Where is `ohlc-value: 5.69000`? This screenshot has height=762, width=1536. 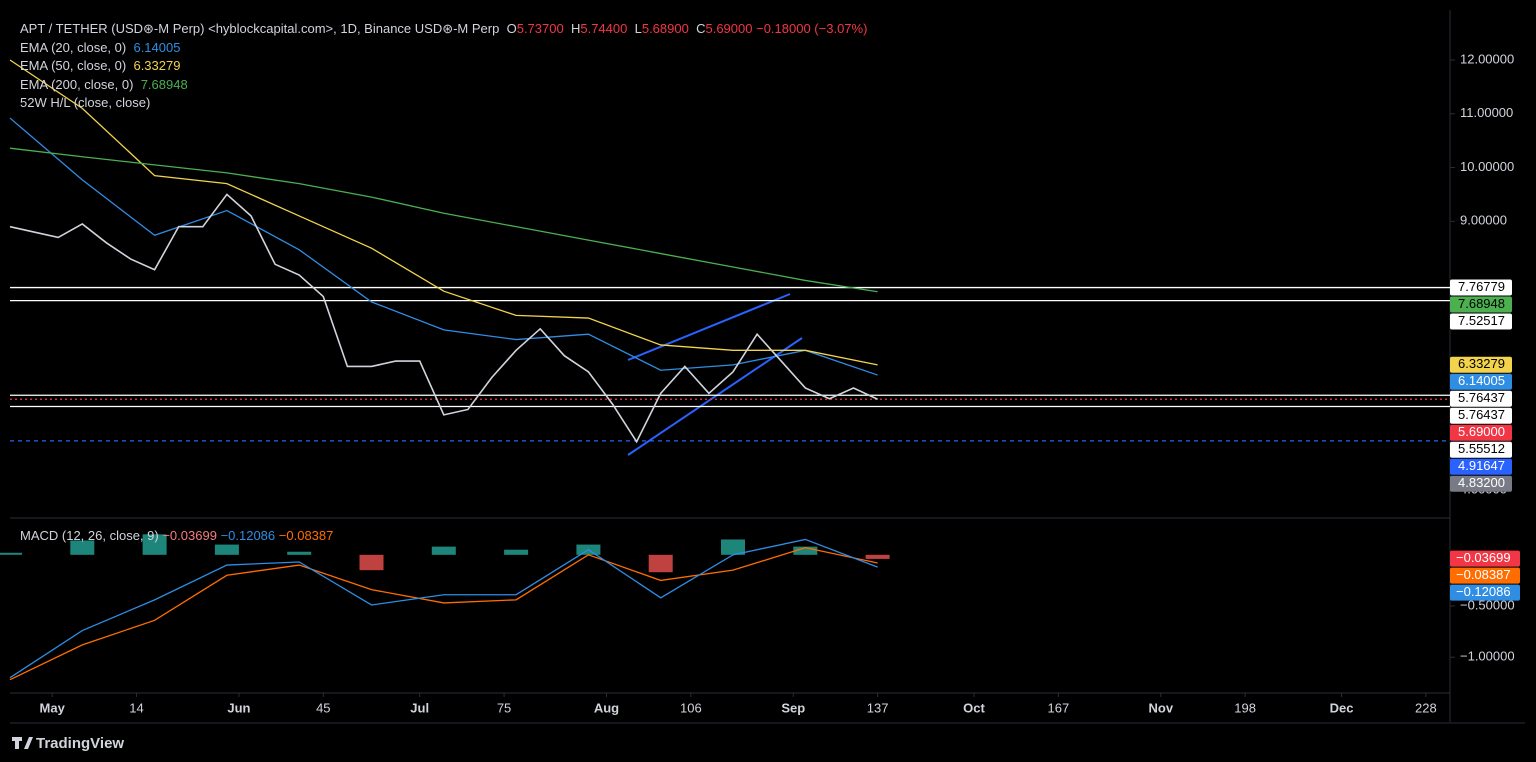
ohlc-value: 5.69000 is located at coordinates (729, 28).